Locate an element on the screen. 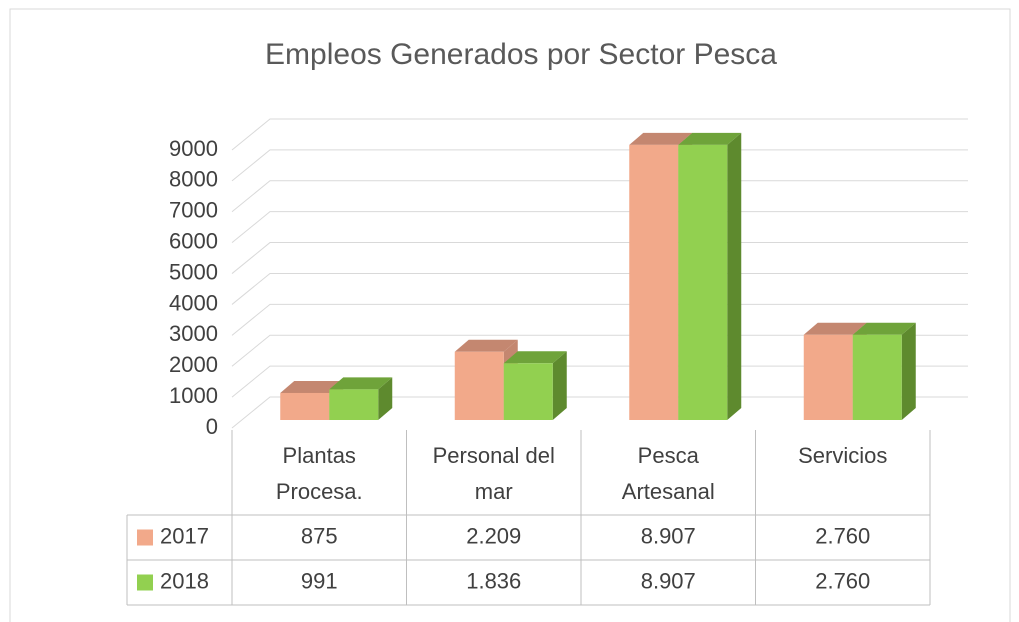 The height and width of the screenshot is (622, 1019). chart-title: Empleos Generados por Sector Pesca is located at coordinates (521, 54).